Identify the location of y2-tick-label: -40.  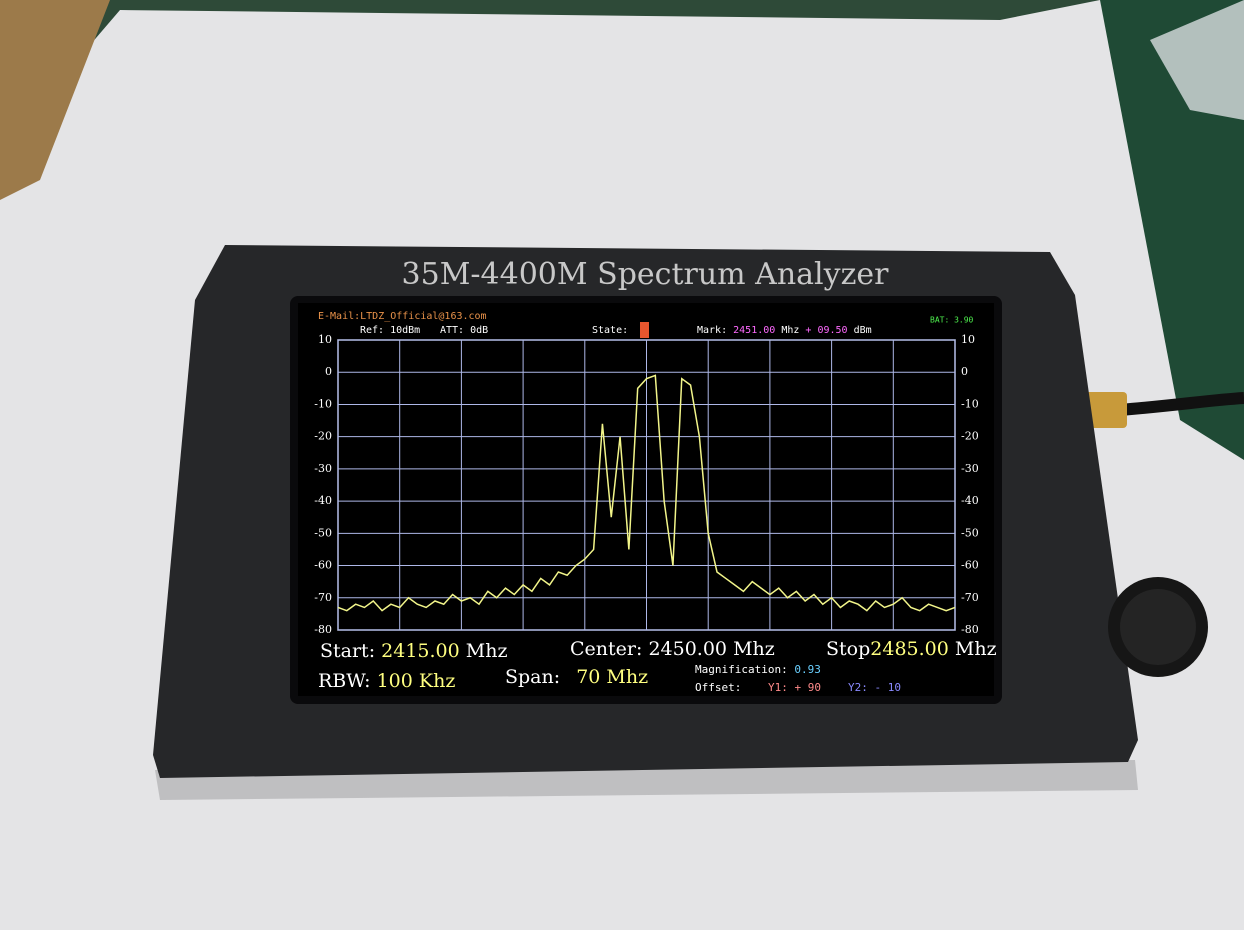
(970, 500).